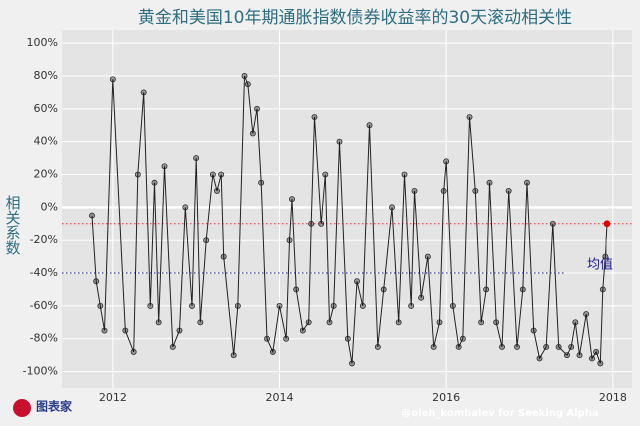 The height and width of the screenshot is (426, 640). I want to click on y-tick-label: 100%, so click(42, 42).